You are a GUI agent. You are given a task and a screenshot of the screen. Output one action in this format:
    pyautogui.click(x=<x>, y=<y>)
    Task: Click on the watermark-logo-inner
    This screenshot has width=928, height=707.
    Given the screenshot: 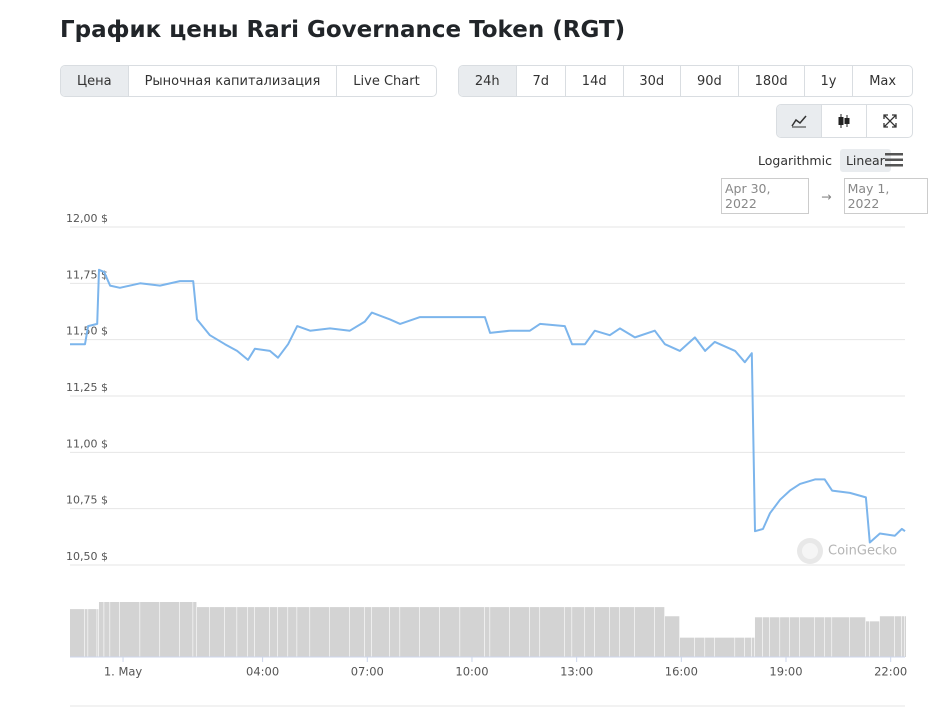 What is the action you would take?
    pyautogui.click(x=810, y=551)
    